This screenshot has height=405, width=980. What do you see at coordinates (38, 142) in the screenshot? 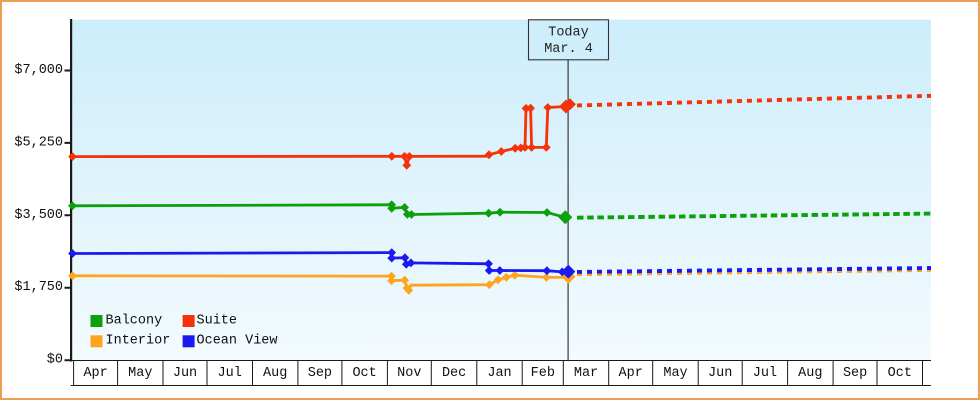
I see `svg-text: $5,250` at bounding box center [38, 142].